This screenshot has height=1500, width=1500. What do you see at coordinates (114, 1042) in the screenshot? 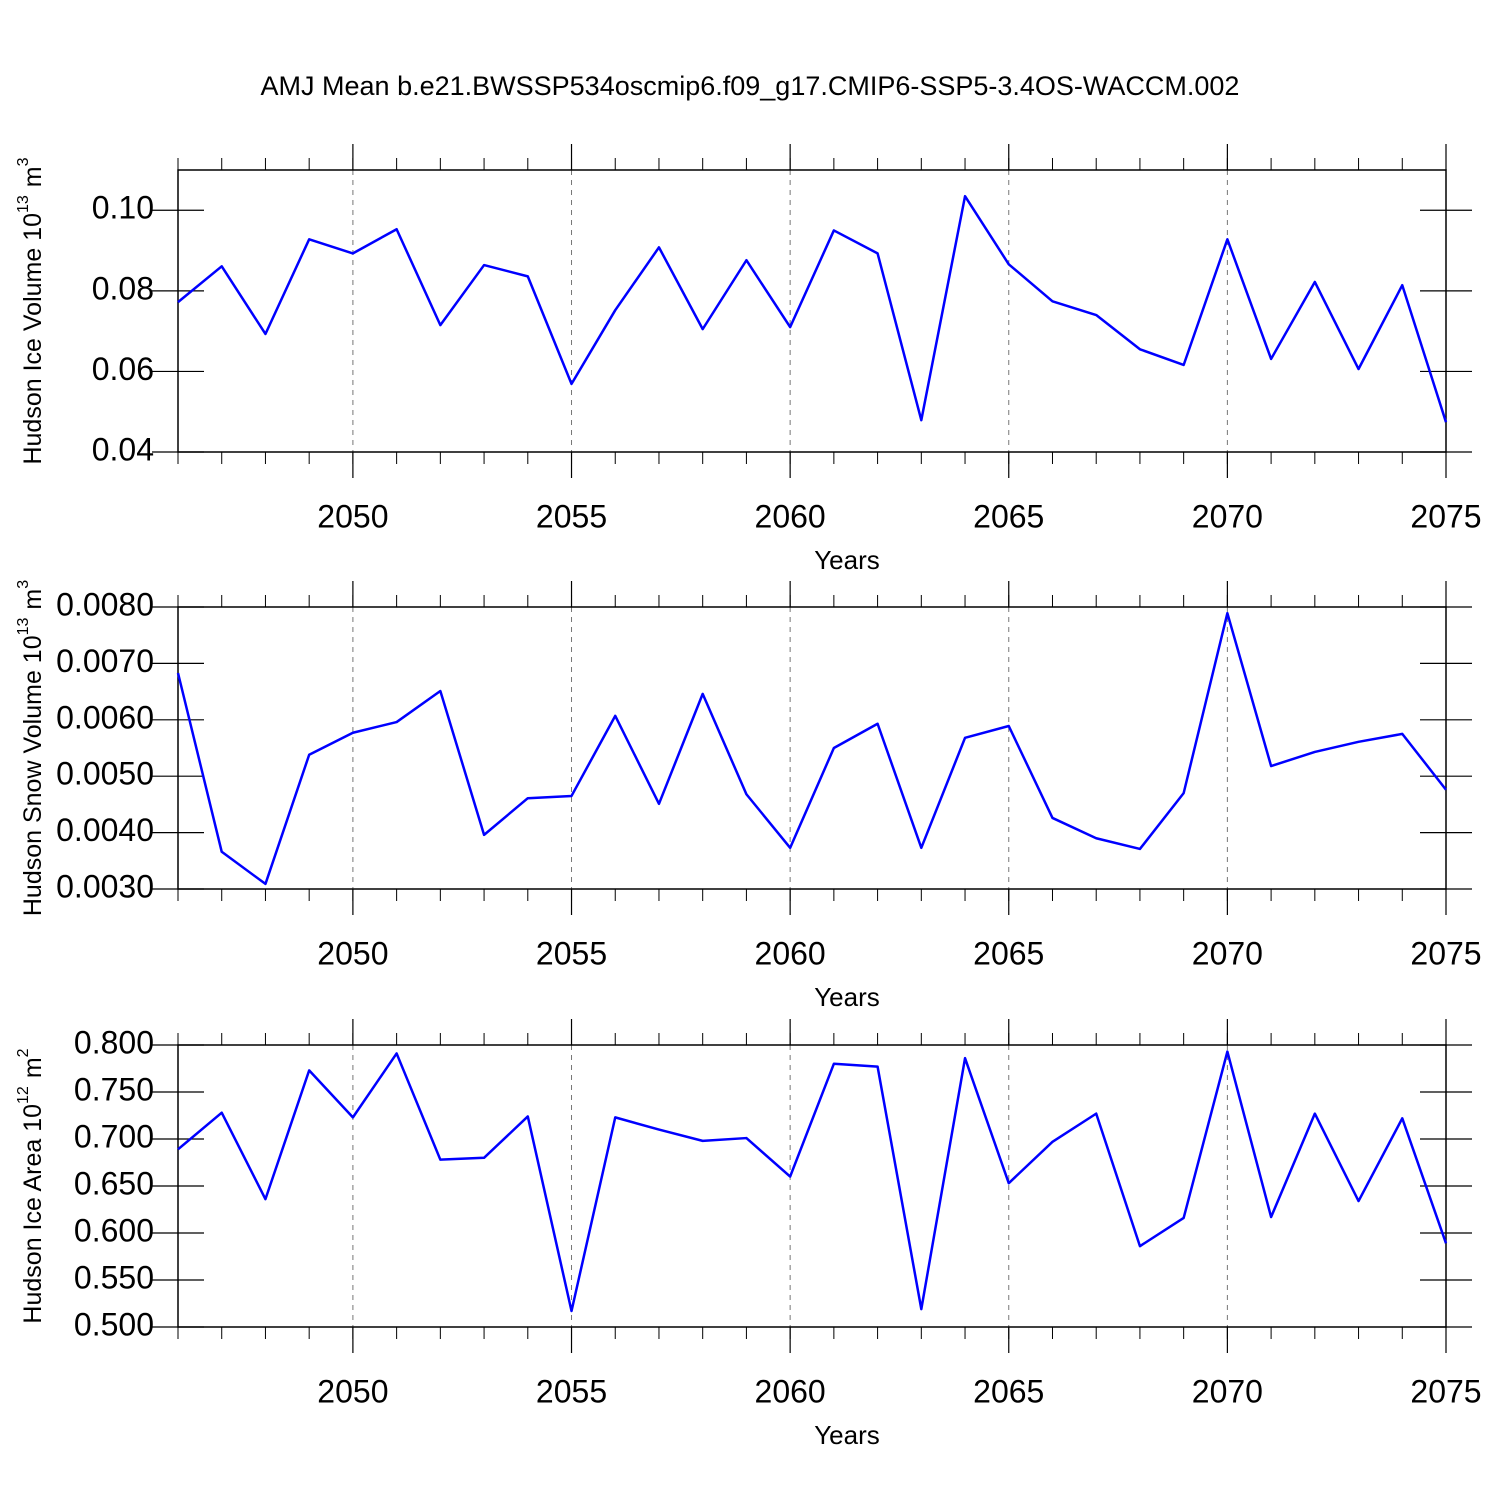
I see `y-tick-label: 0.800` at bounding box center [114, 1042].